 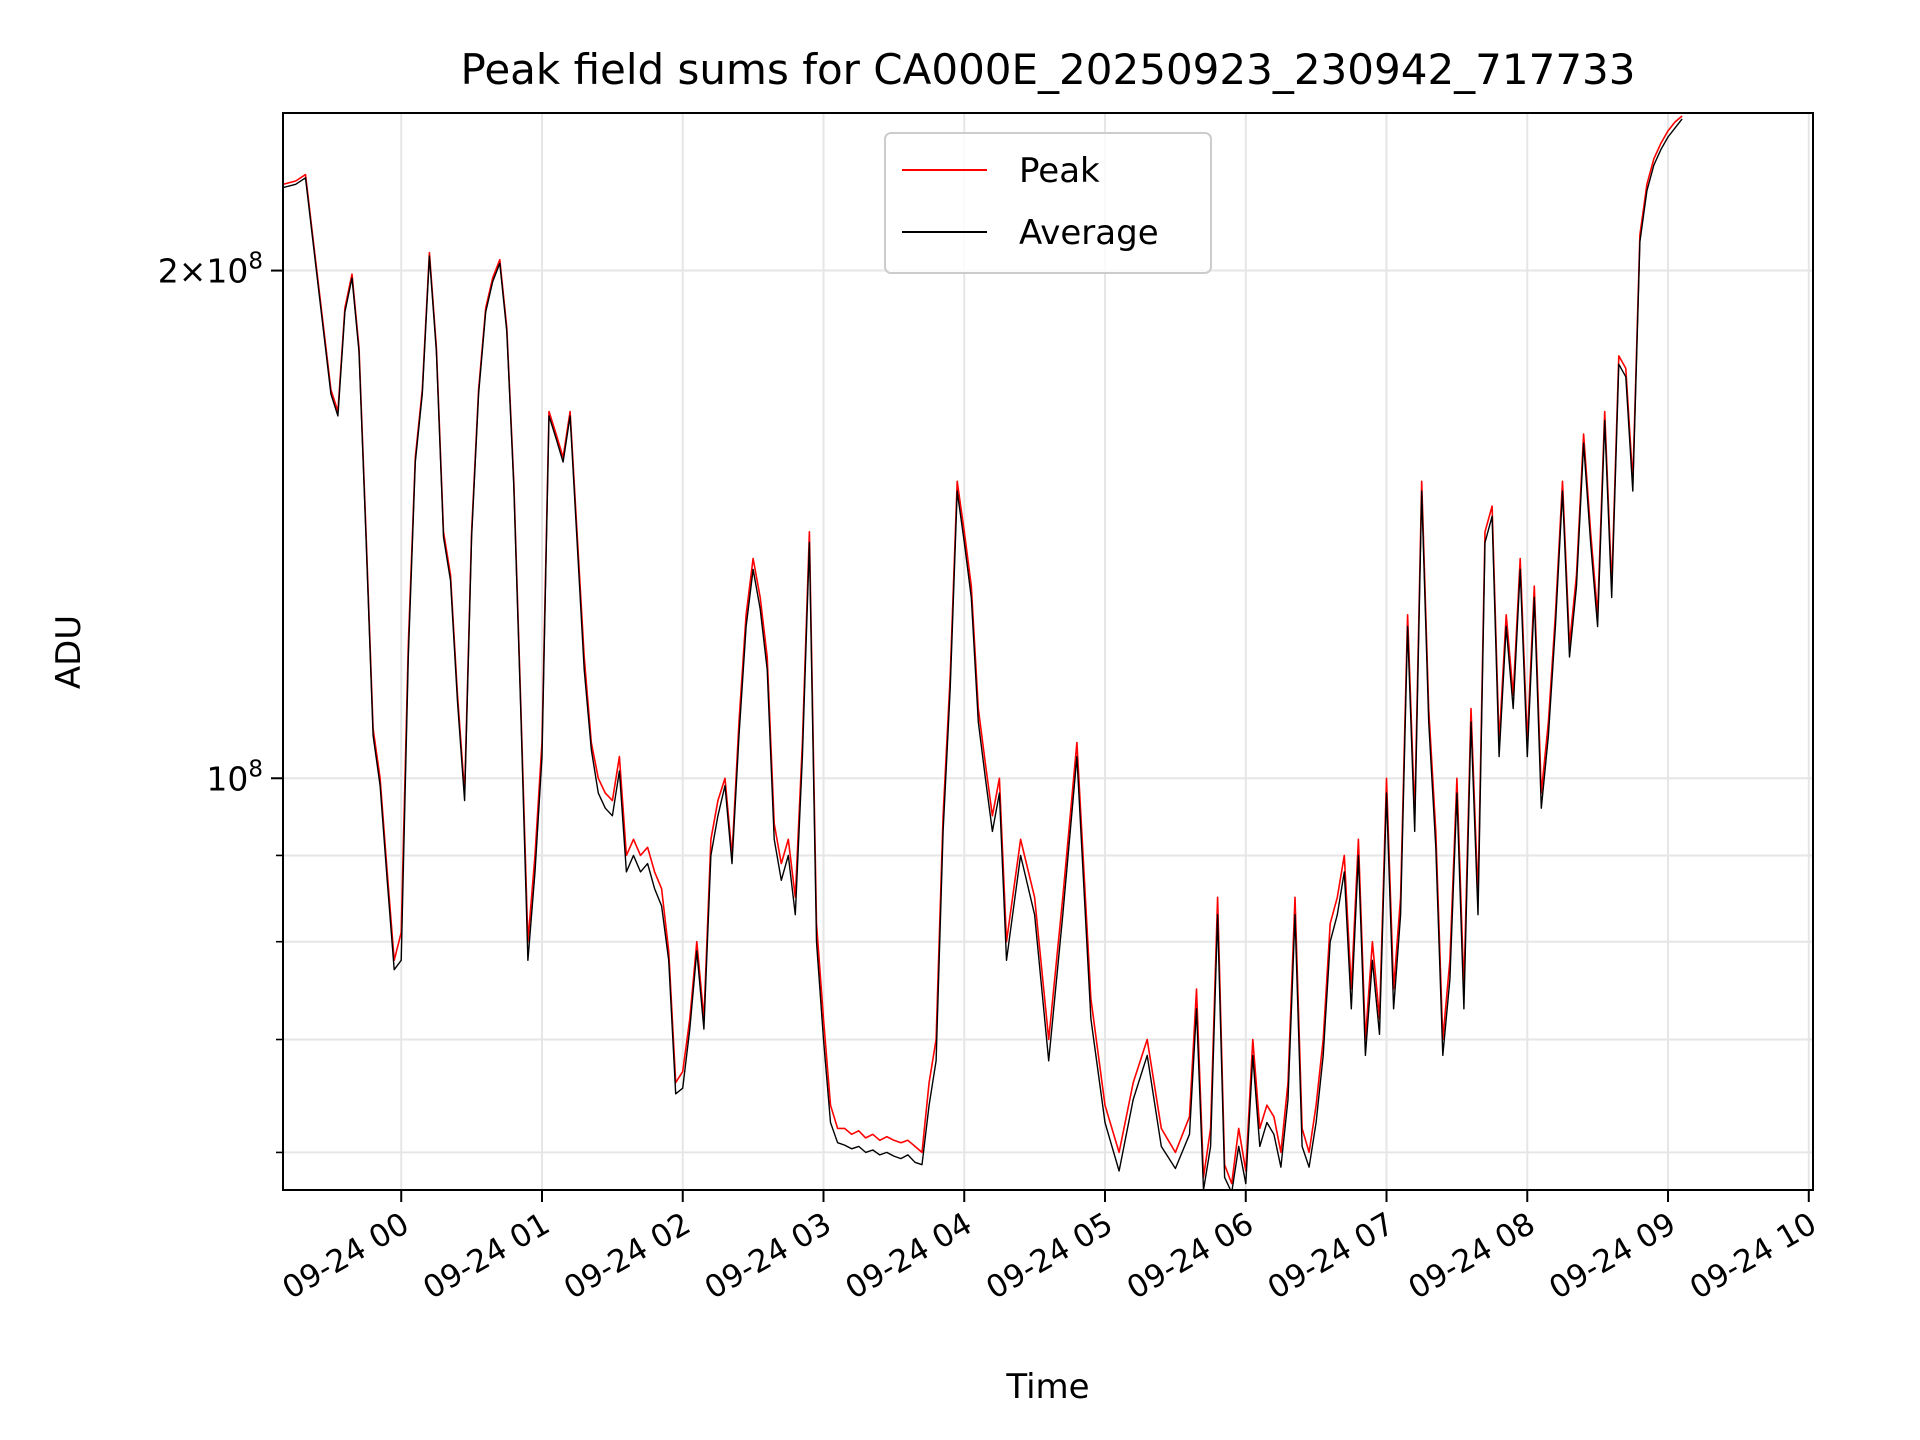 What do you see at coordinates (1059, 171) in the screenshot?
I see `legend-label-peak: Peak` at bounding box center [1059, 171].